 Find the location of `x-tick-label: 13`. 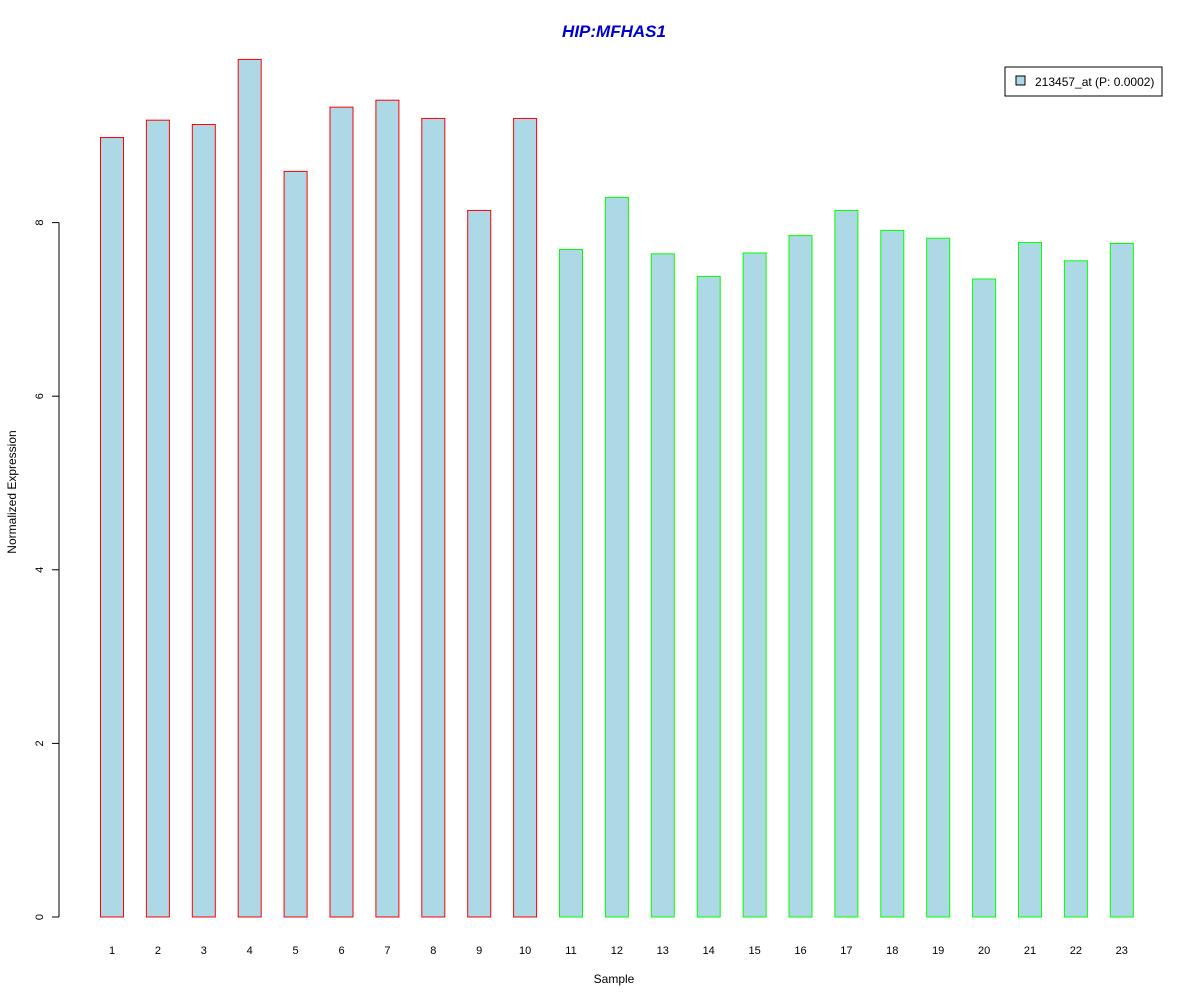

x-tick-label: 13 is located at coordinates (663, 951).